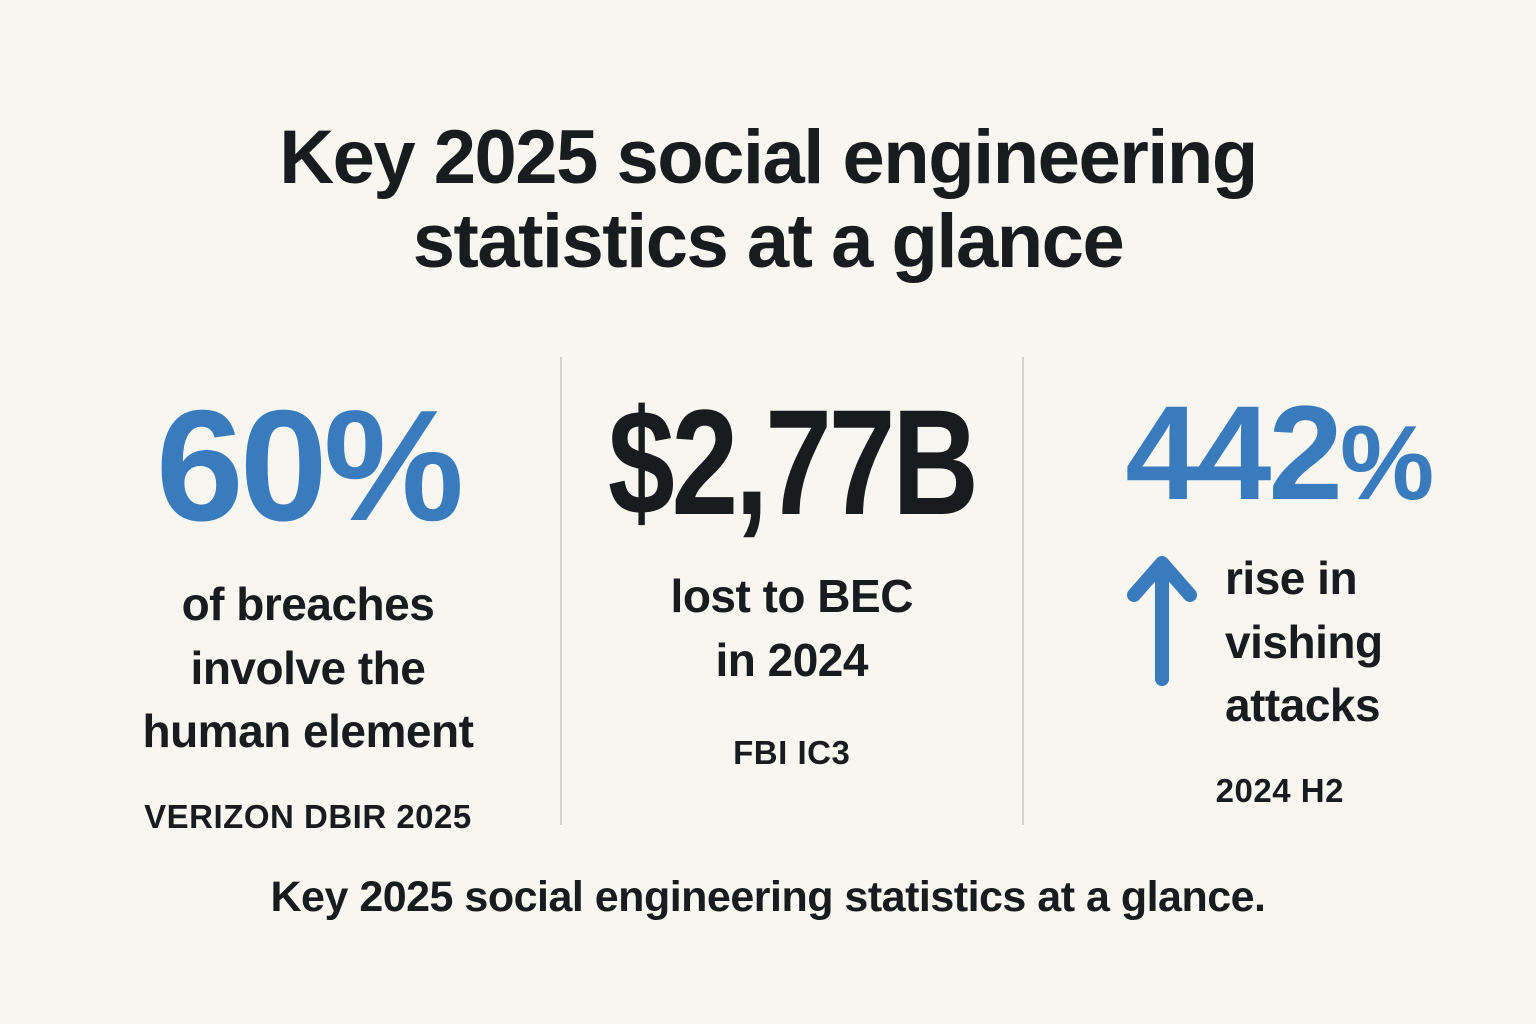 The height and width of the screenshot is (1024, 1536). Describe the element at coordinates (791, 659) in the screenshot. I see `desc-line: in 2024` at that location.